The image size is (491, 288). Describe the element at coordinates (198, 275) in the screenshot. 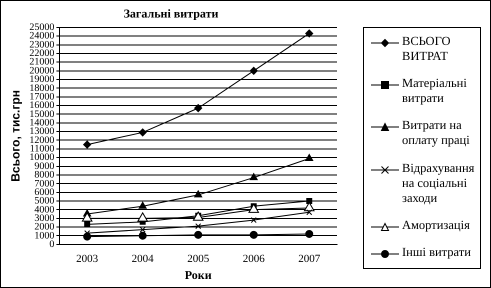

I see `x-axis-title: Роки` at that location.